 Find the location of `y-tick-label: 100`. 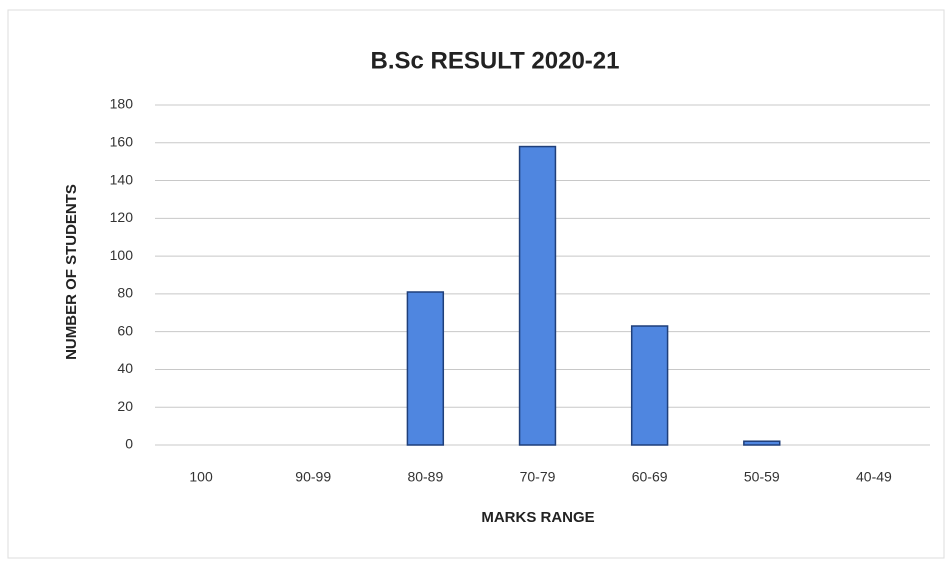

y-tick-label: 100 is located at coordinates (122, 255).